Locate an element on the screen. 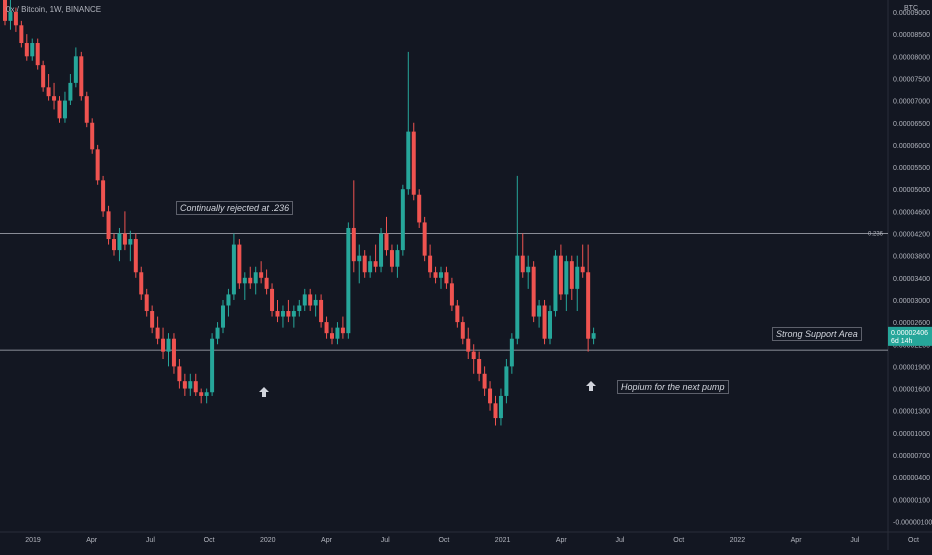 This screenshot has height=555, width=932. y-tick-label: 0.00002600 is located at coordinates (911, 323).